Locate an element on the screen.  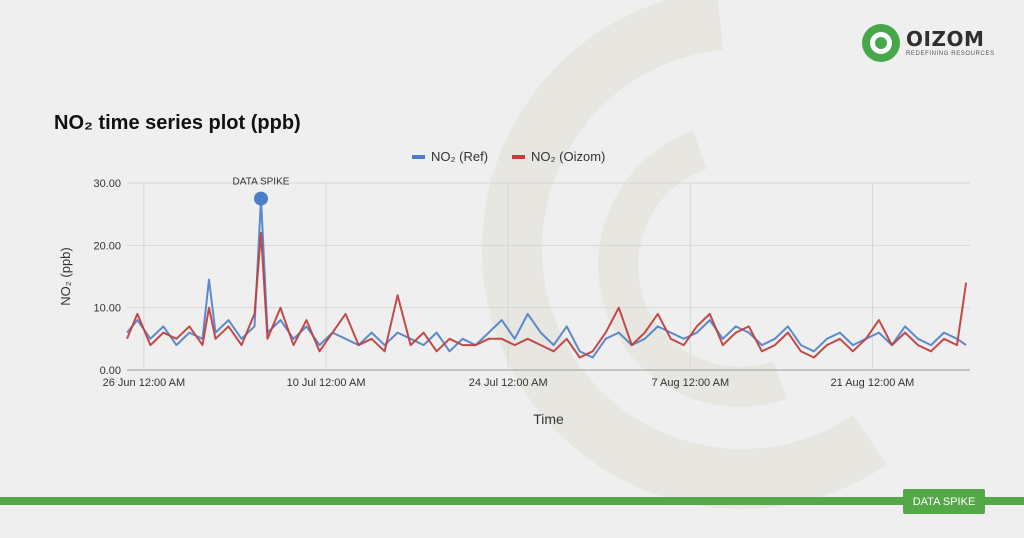
x-tick-label: 7 Aug 12:00 AM is located at coordinates (690, 383).